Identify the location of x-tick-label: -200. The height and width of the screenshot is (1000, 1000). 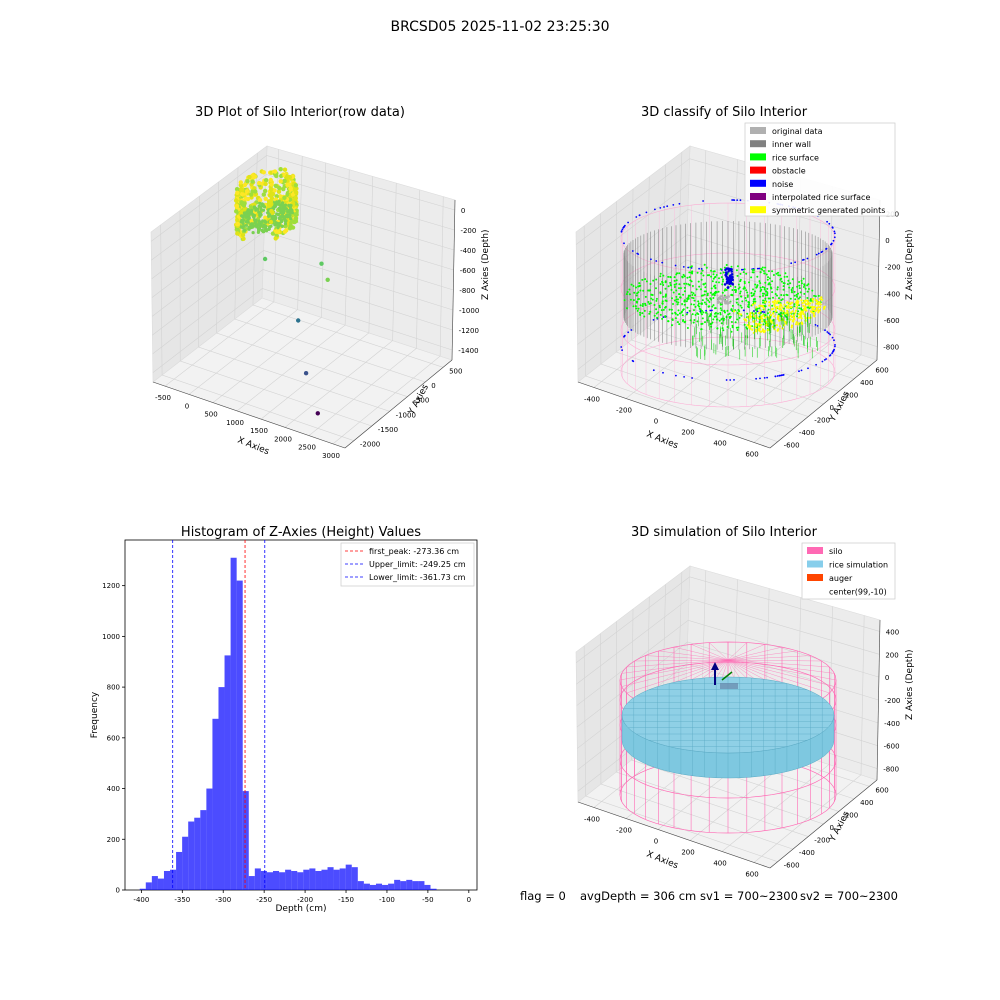
(624, 831).